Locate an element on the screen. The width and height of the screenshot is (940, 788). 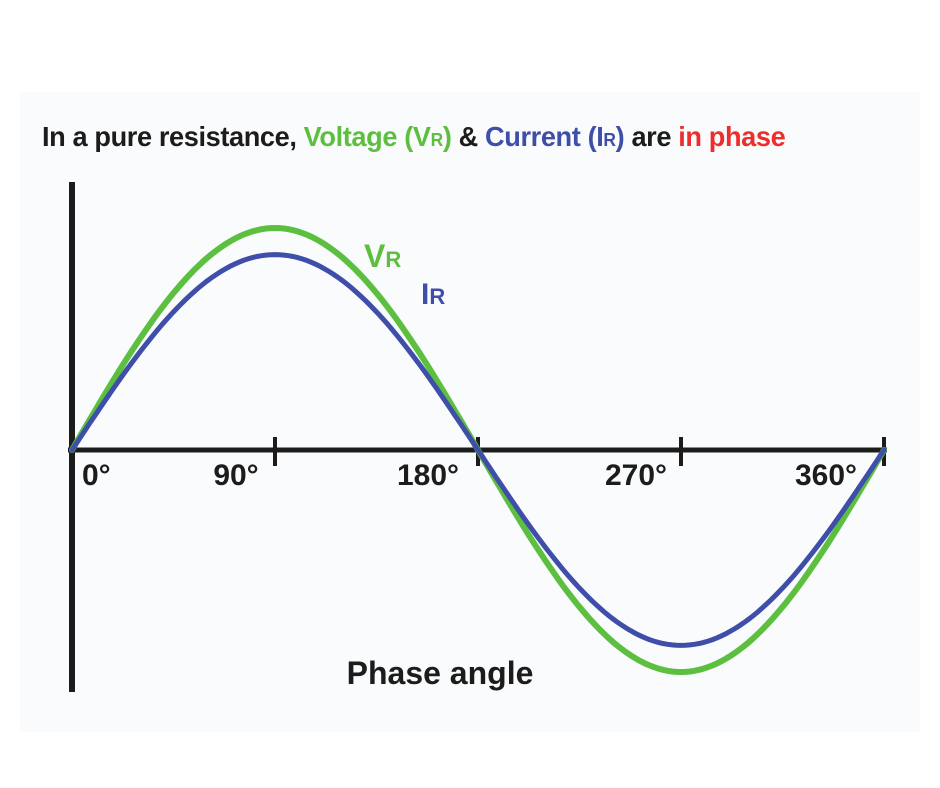
title-voltage-sub: R is located at coordinates (437, 140).